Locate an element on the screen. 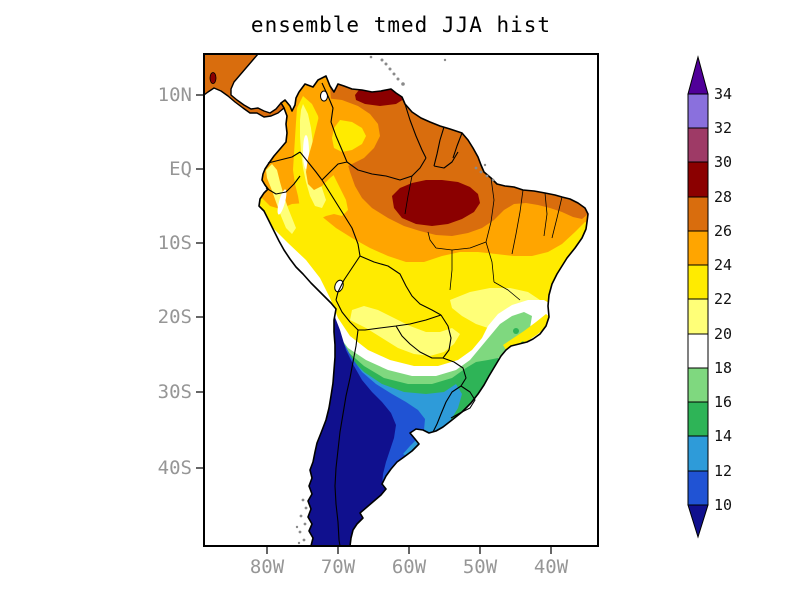  lat-label-10n: 10N is located at coordinates (175, 95).